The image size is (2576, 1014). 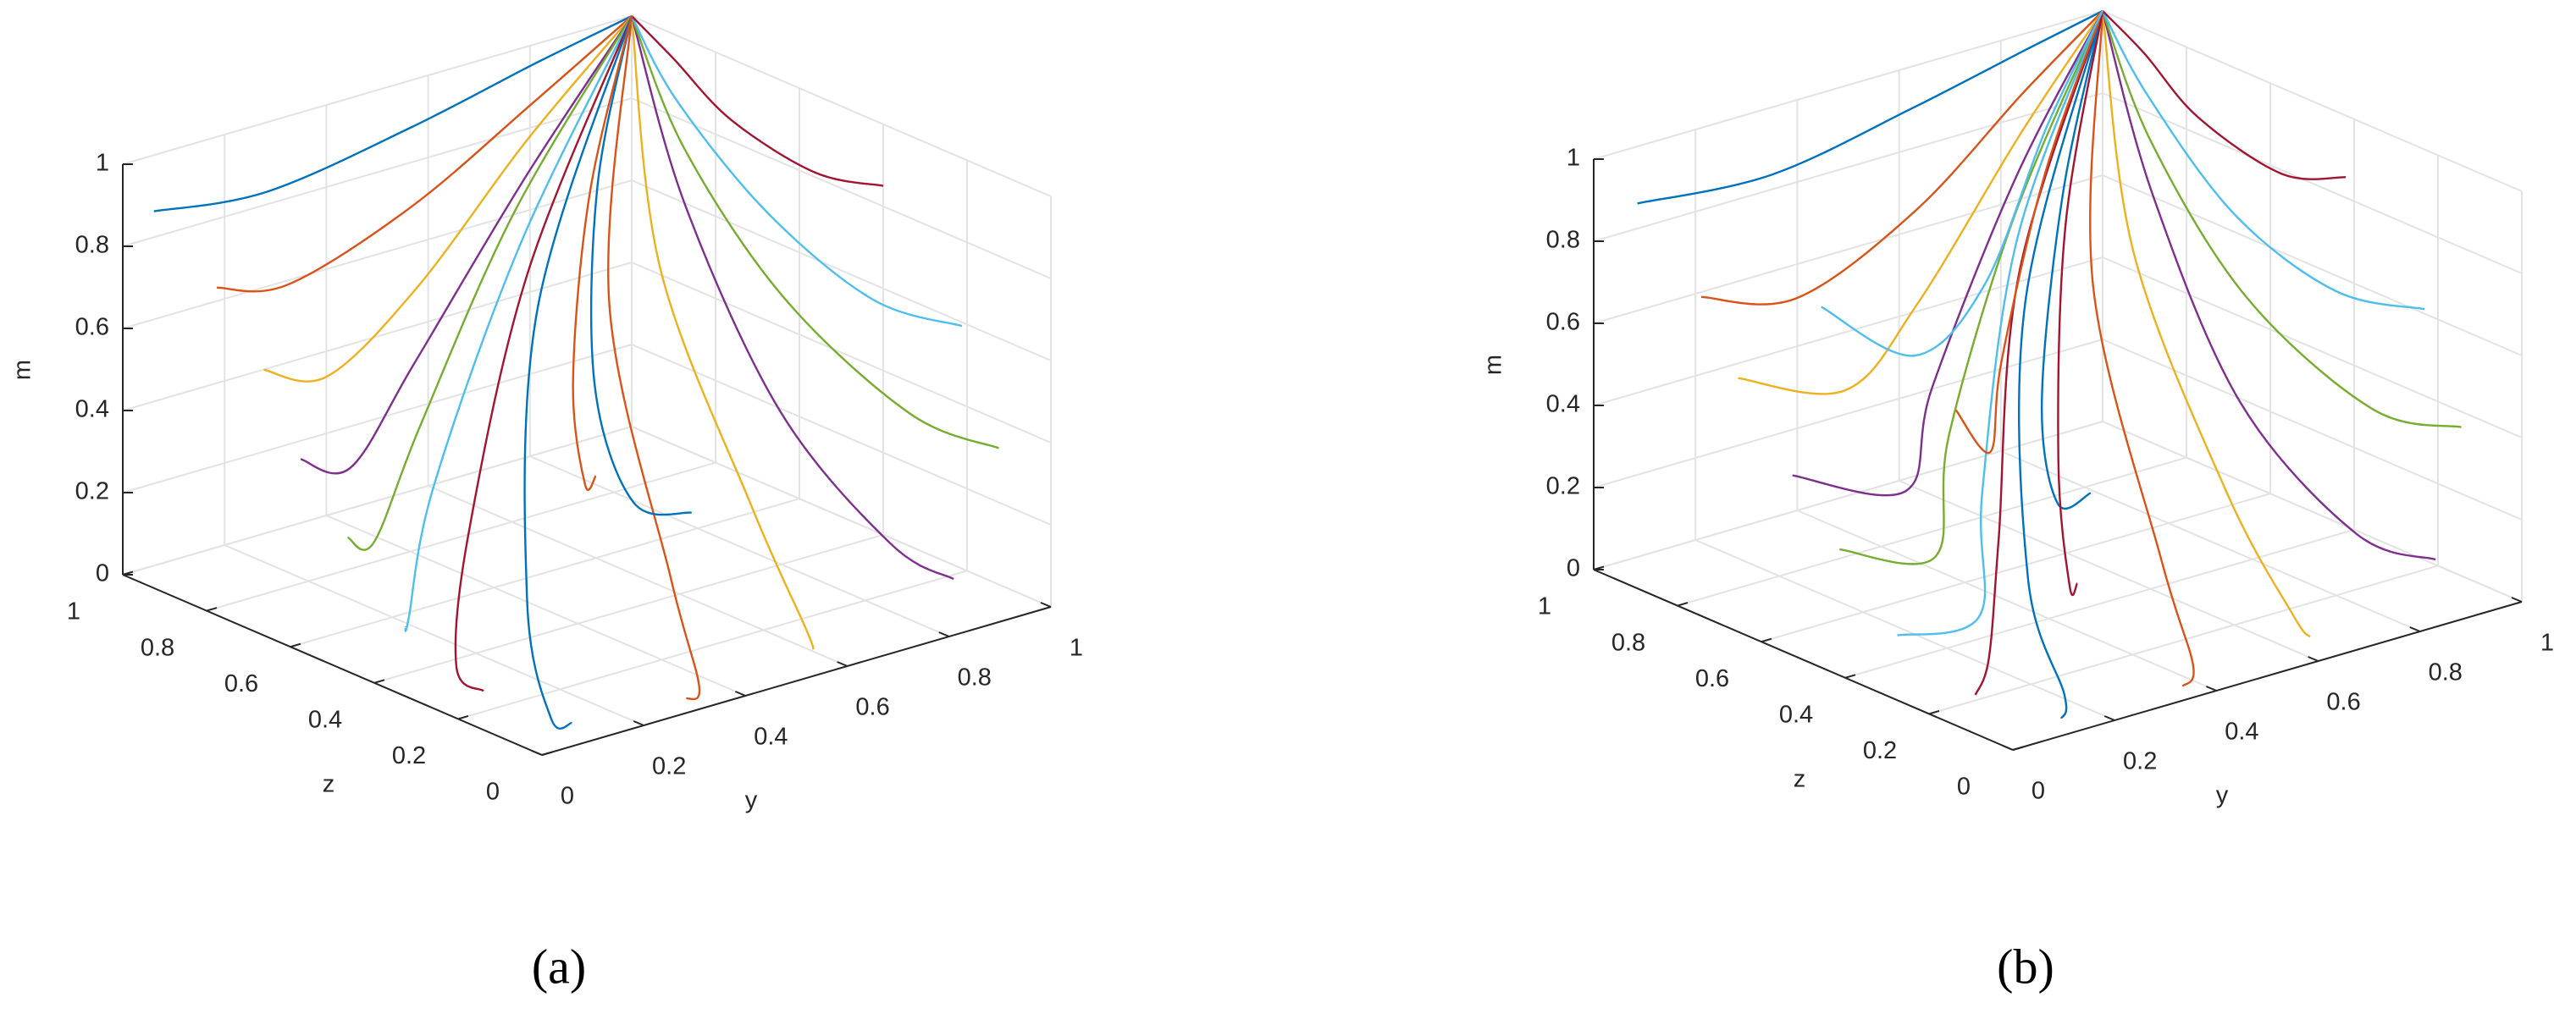 I want to click on z-tick-label: 0.8, so click(x=1628, y=642).